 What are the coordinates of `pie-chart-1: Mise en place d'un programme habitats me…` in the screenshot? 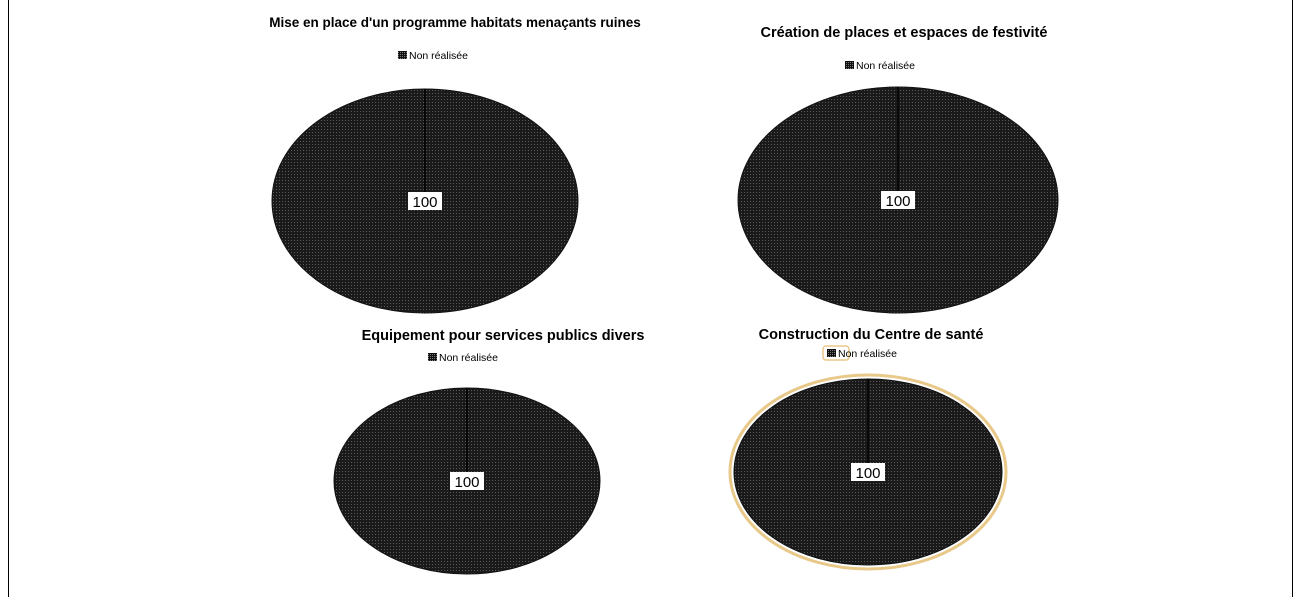 It's located at (455, 164).